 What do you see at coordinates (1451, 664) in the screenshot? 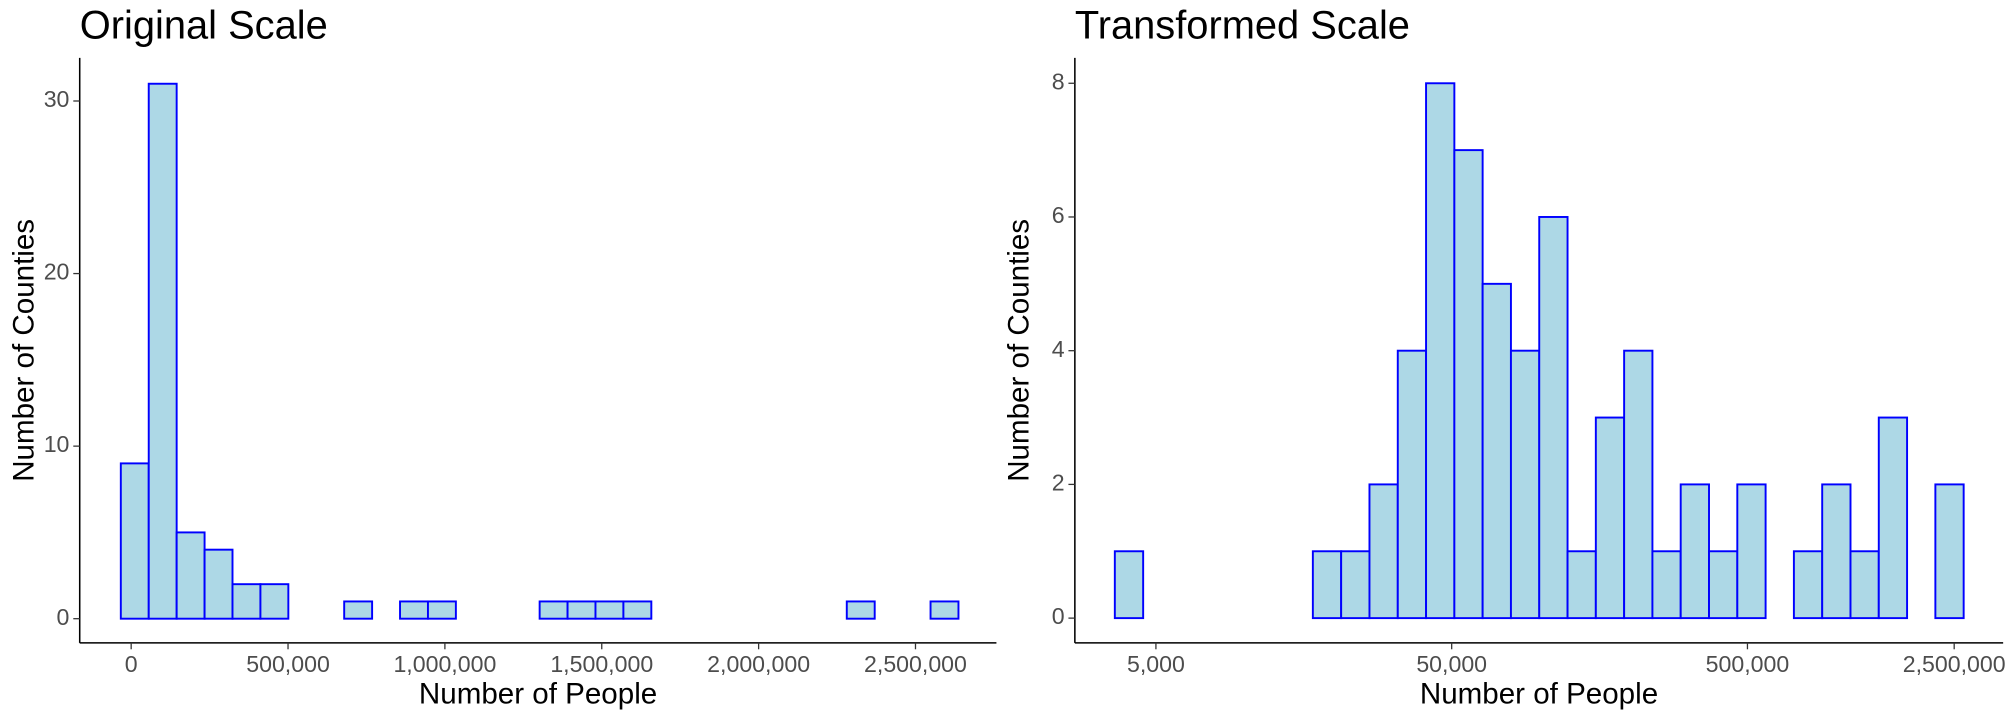
I see `x-tick-label: 50,000` at bounding box center [1451, 664].